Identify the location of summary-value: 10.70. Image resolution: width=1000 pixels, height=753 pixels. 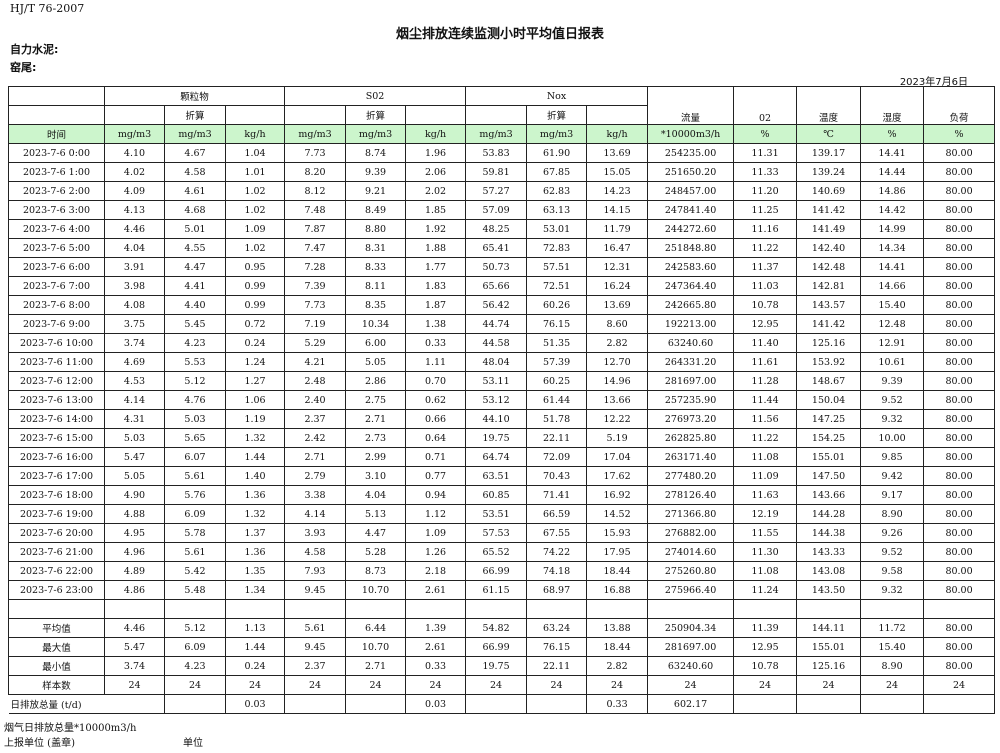
(376, 647).